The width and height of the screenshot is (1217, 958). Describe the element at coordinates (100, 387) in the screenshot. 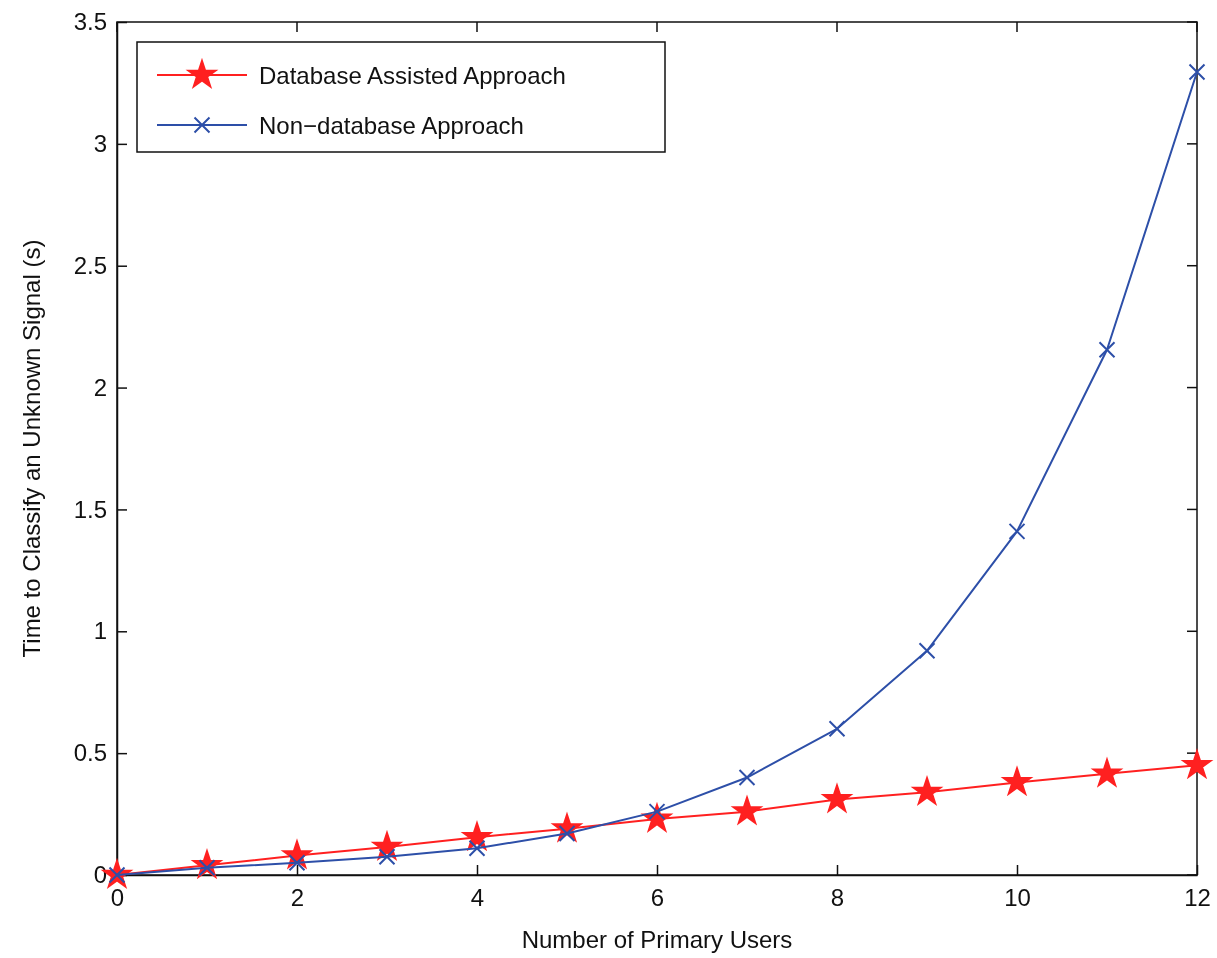

I see `y-tick-label: 2` at that location.